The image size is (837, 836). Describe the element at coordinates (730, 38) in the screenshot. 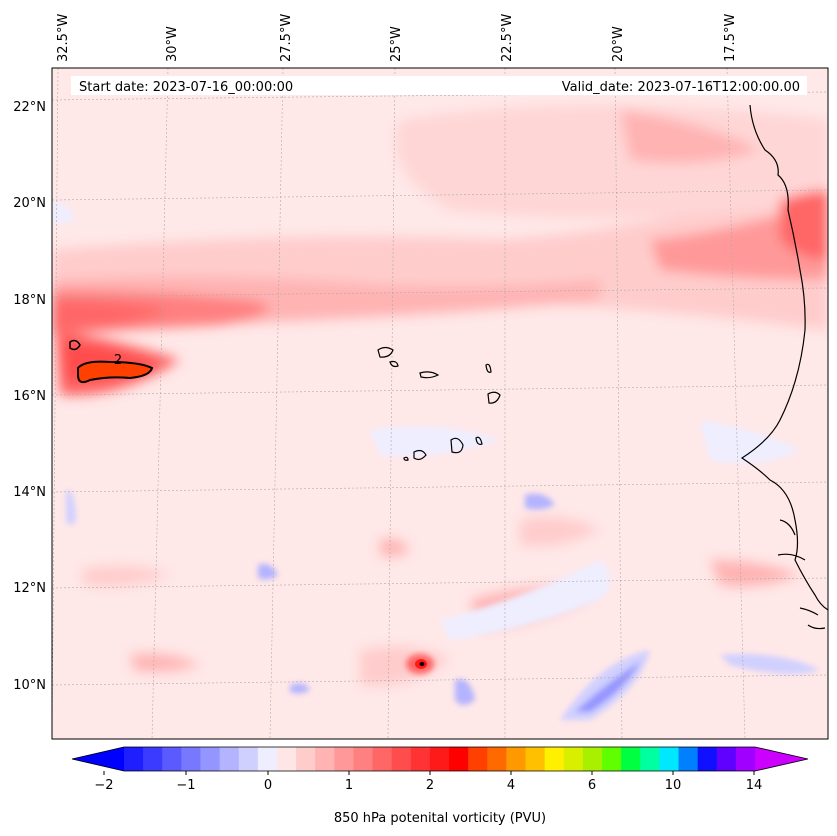

I see `lon-label: 17.5°W` at that location.